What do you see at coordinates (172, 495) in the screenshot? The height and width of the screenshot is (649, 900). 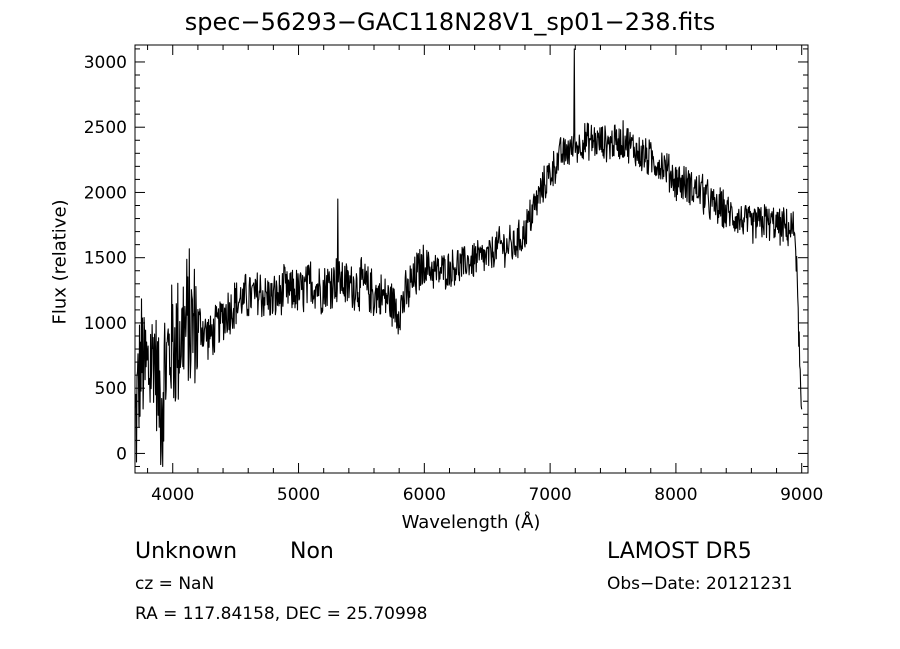 I see `x-tick-label: 4000` at bounding box center [172, 495].